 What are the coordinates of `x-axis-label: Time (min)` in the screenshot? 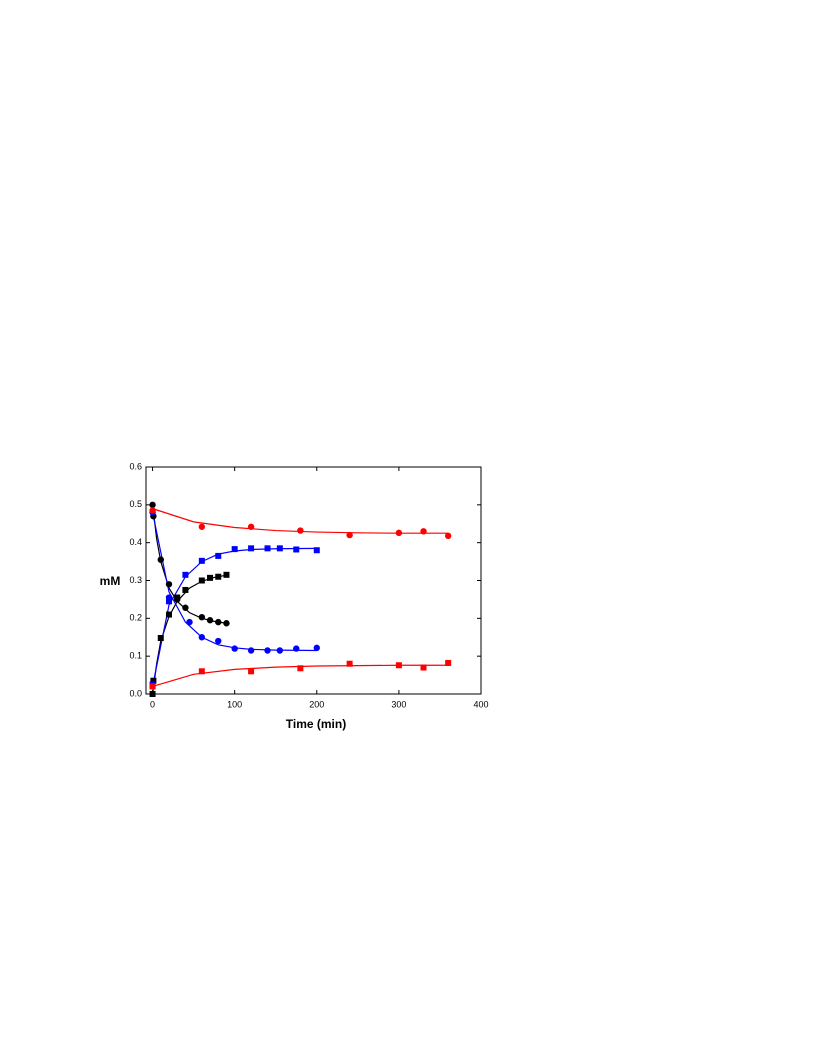 It's located at (316, 724).